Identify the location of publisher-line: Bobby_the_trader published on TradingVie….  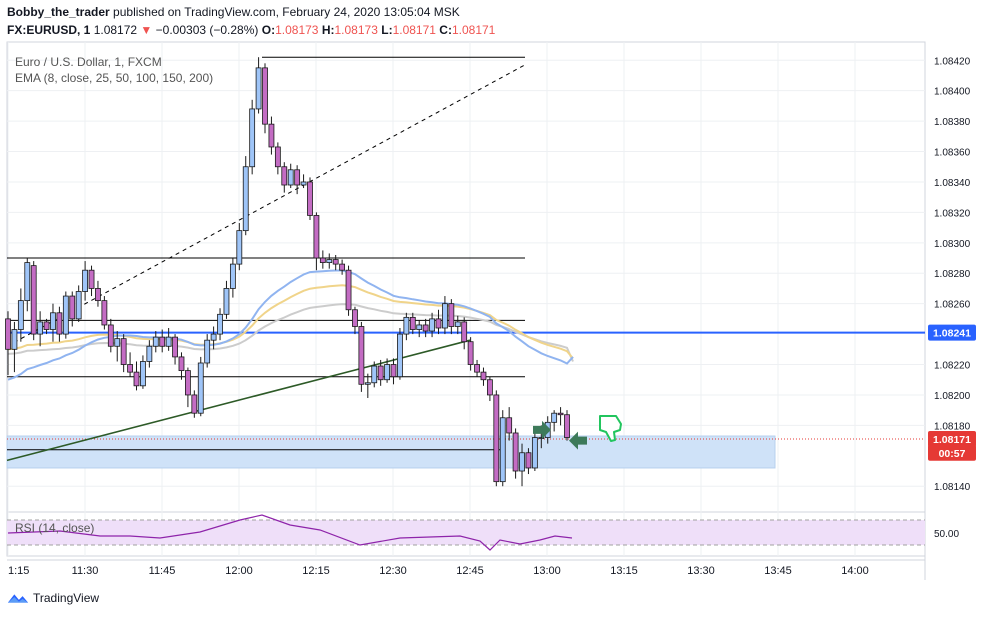
(233, 12).